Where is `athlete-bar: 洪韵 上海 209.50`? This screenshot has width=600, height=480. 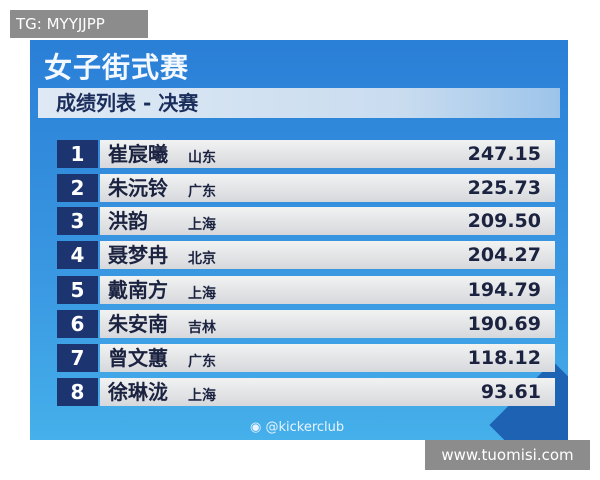 athlete-bar: 洪韵 上海 209.50 is located at coordinates (327, 221).